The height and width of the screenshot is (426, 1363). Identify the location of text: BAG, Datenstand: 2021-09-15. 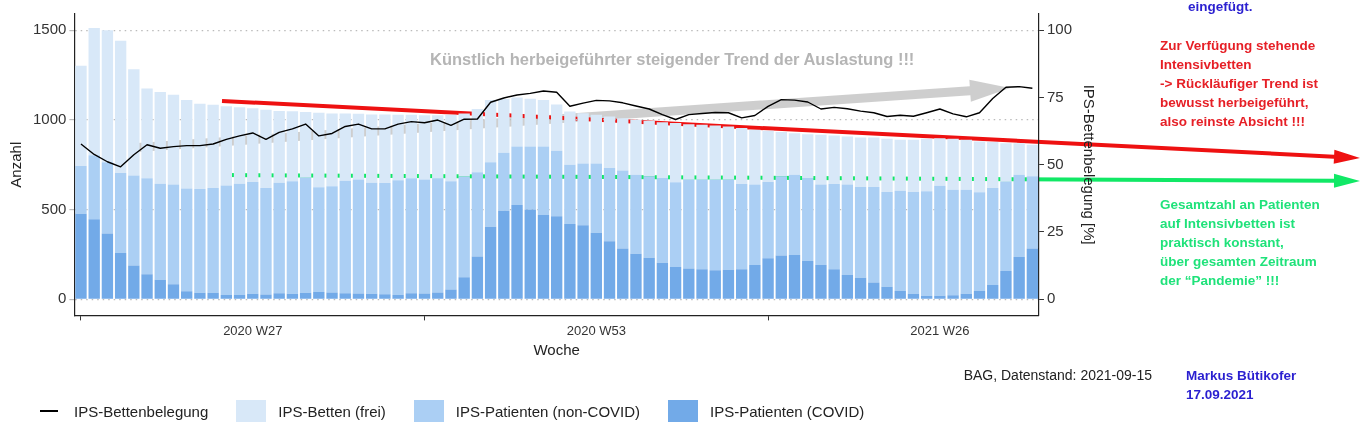
(1057, 375).